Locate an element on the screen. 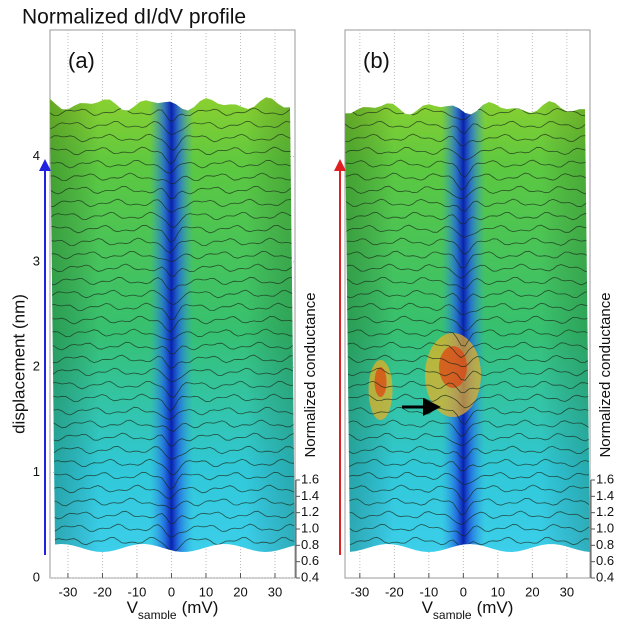 This screenshot has height=619, width=622. y-axis-label: displacement (nm) is located at coordinates (18, 364).